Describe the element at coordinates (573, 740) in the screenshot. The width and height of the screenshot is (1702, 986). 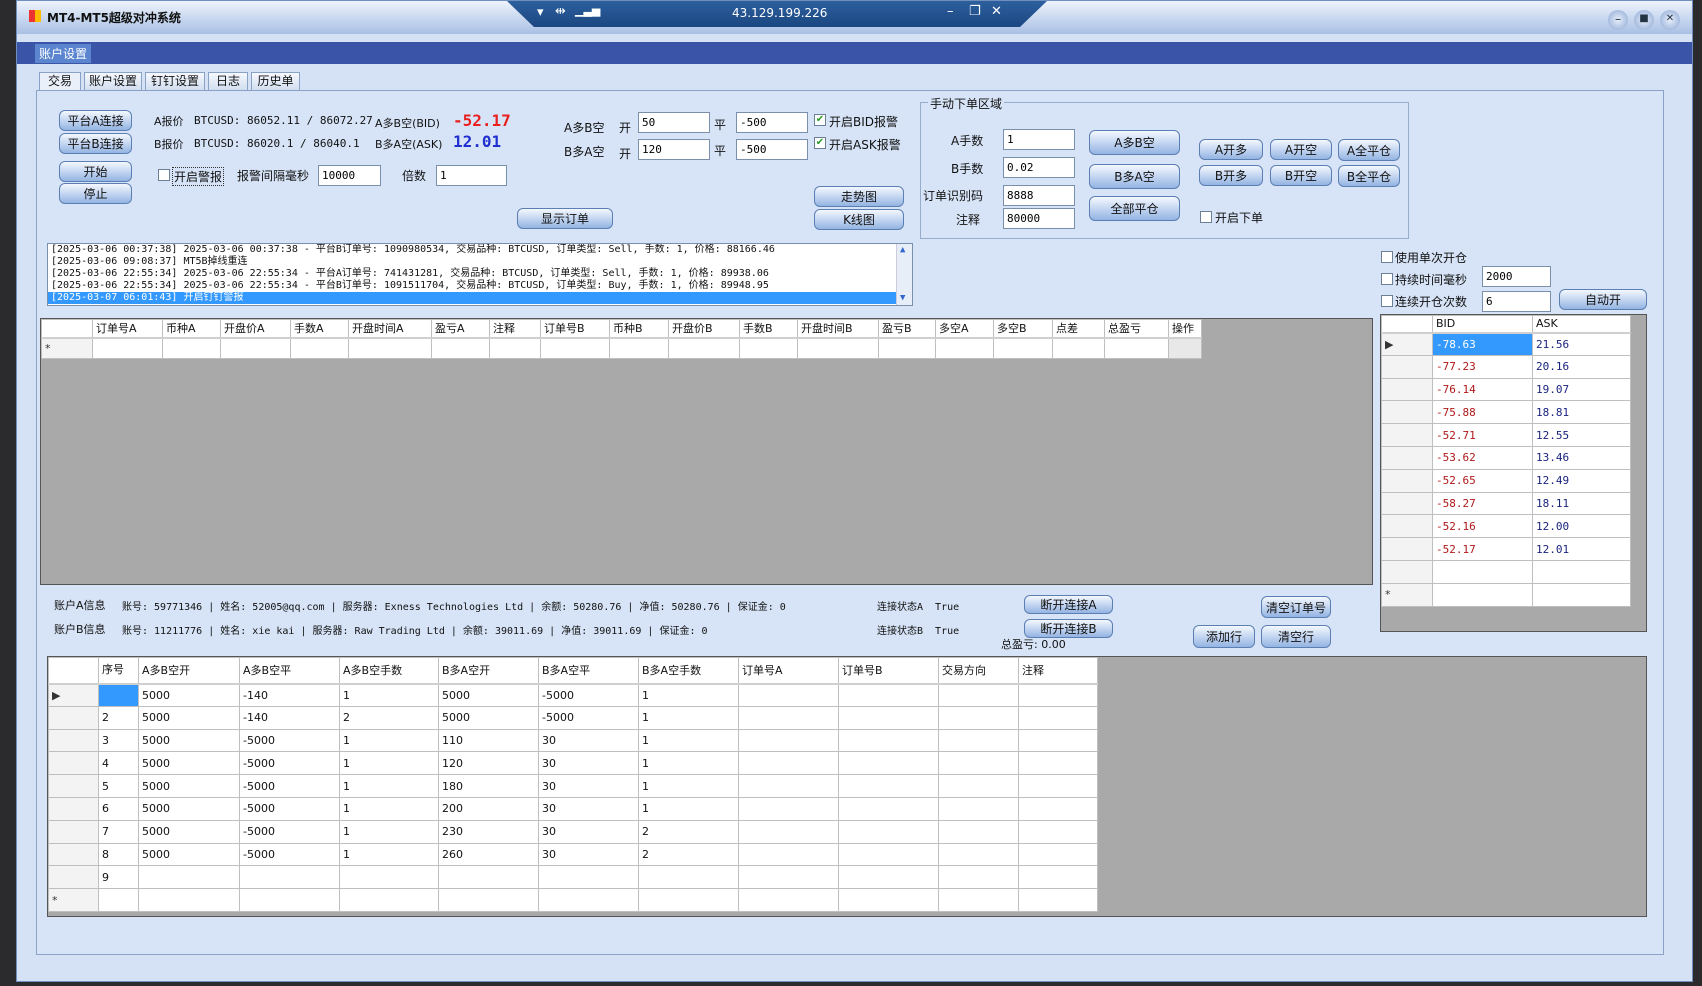
I see `table-row: 3 5000 -5000 1 110 30 1` at that location.